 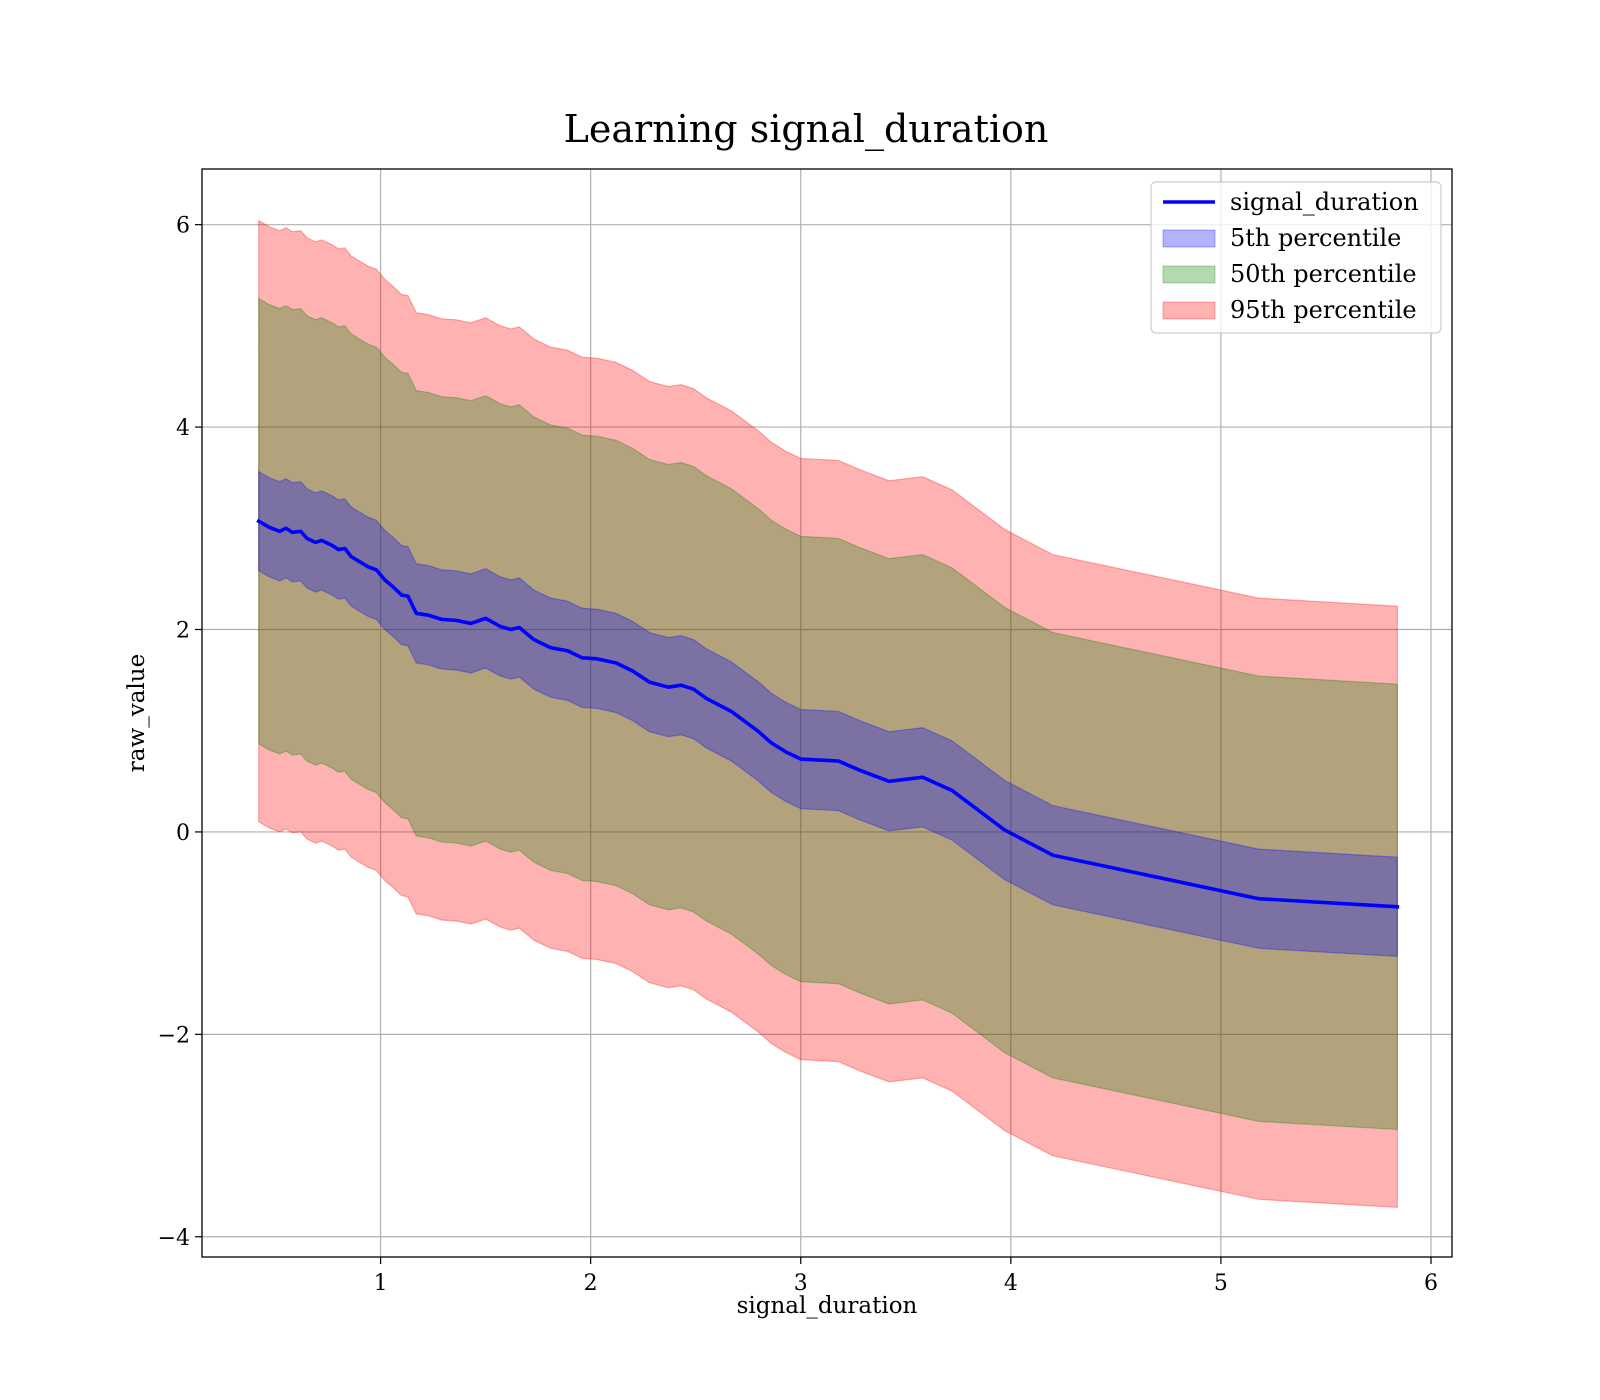 I want to click on chart-title: Learning signal_duration, so click(x=806, y=129).